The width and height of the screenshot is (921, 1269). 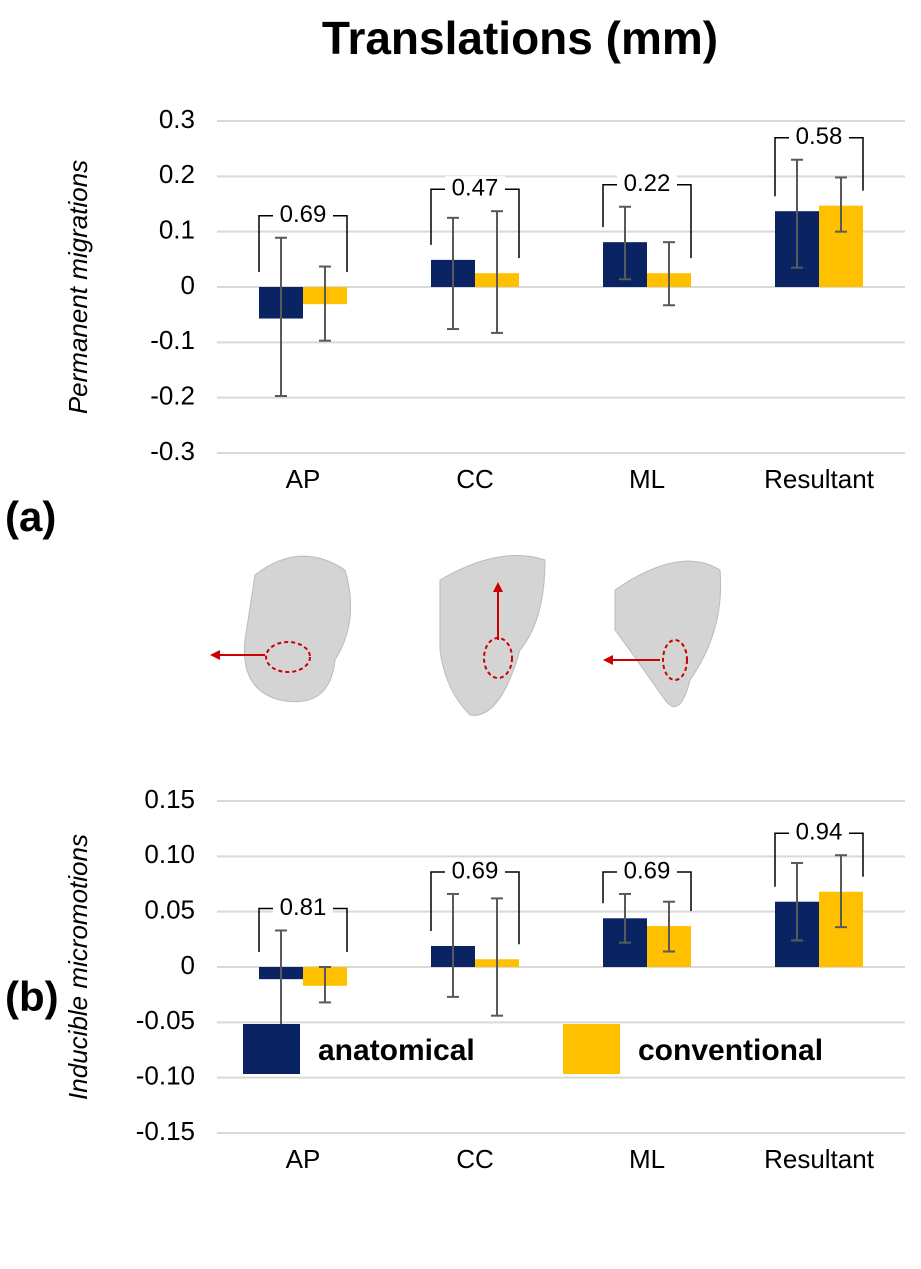 What do you see at coordinates (169, 910) in the screenshot?
I see `y-tick-label: 0.05` at bounding box center [169, 910].